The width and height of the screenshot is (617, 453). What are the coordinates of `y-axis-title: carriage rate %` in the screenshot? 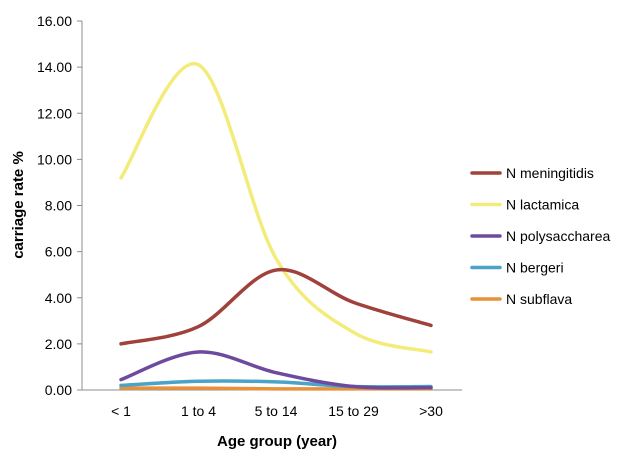 It's located at (18, 205).